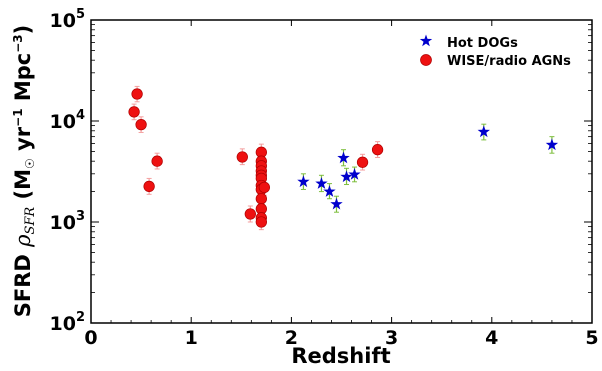 The image size is (602, 371). Describe the element at coordinates (191, 338) in the screenshot. I see `x-tick-label-1: 1` at that location.